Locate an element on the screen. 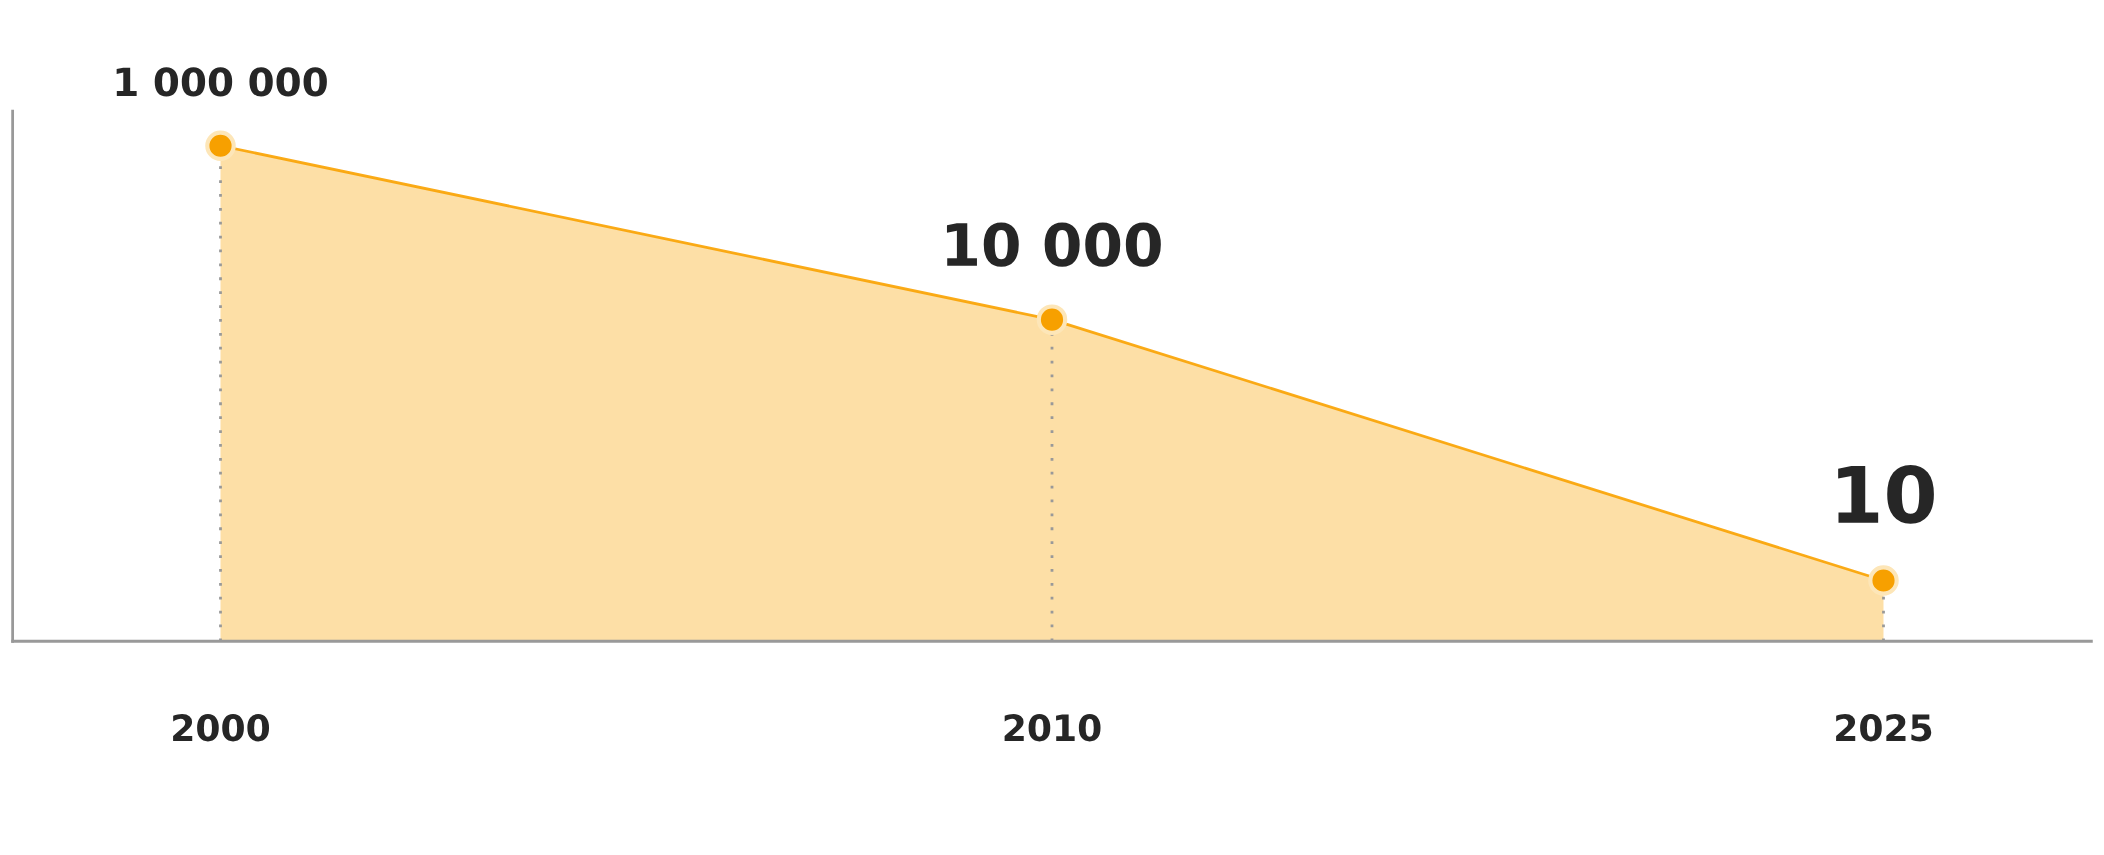  x-tick-label: 2010 is located at coordinates (1052, 728).